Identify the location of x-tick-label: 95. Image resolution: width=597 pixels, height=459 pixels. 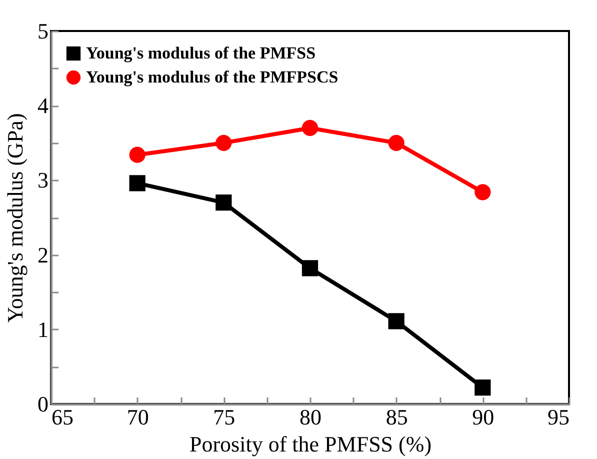
(559, 417).